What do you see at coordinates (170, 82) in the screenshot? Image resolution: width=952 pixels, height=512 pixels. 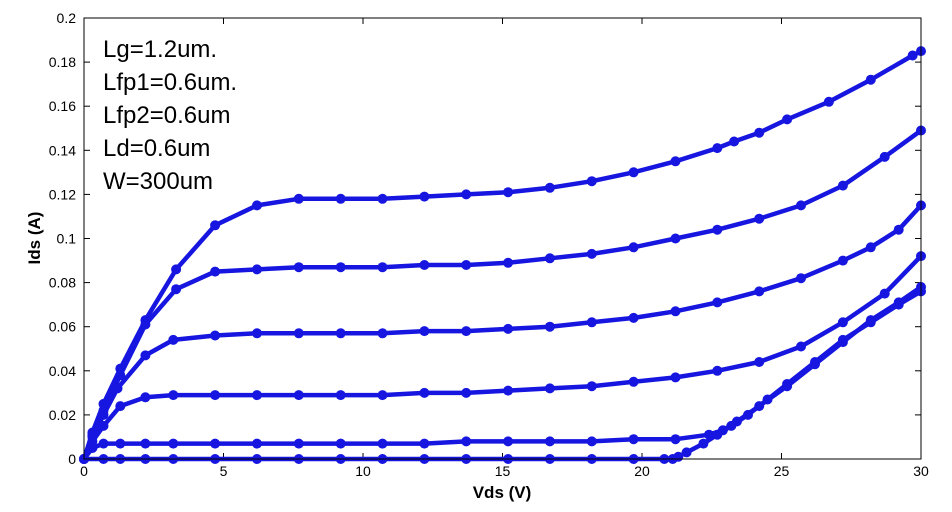 I see `annotation-line: Lfp1=0.6um.` at bounding box center [170, 82].